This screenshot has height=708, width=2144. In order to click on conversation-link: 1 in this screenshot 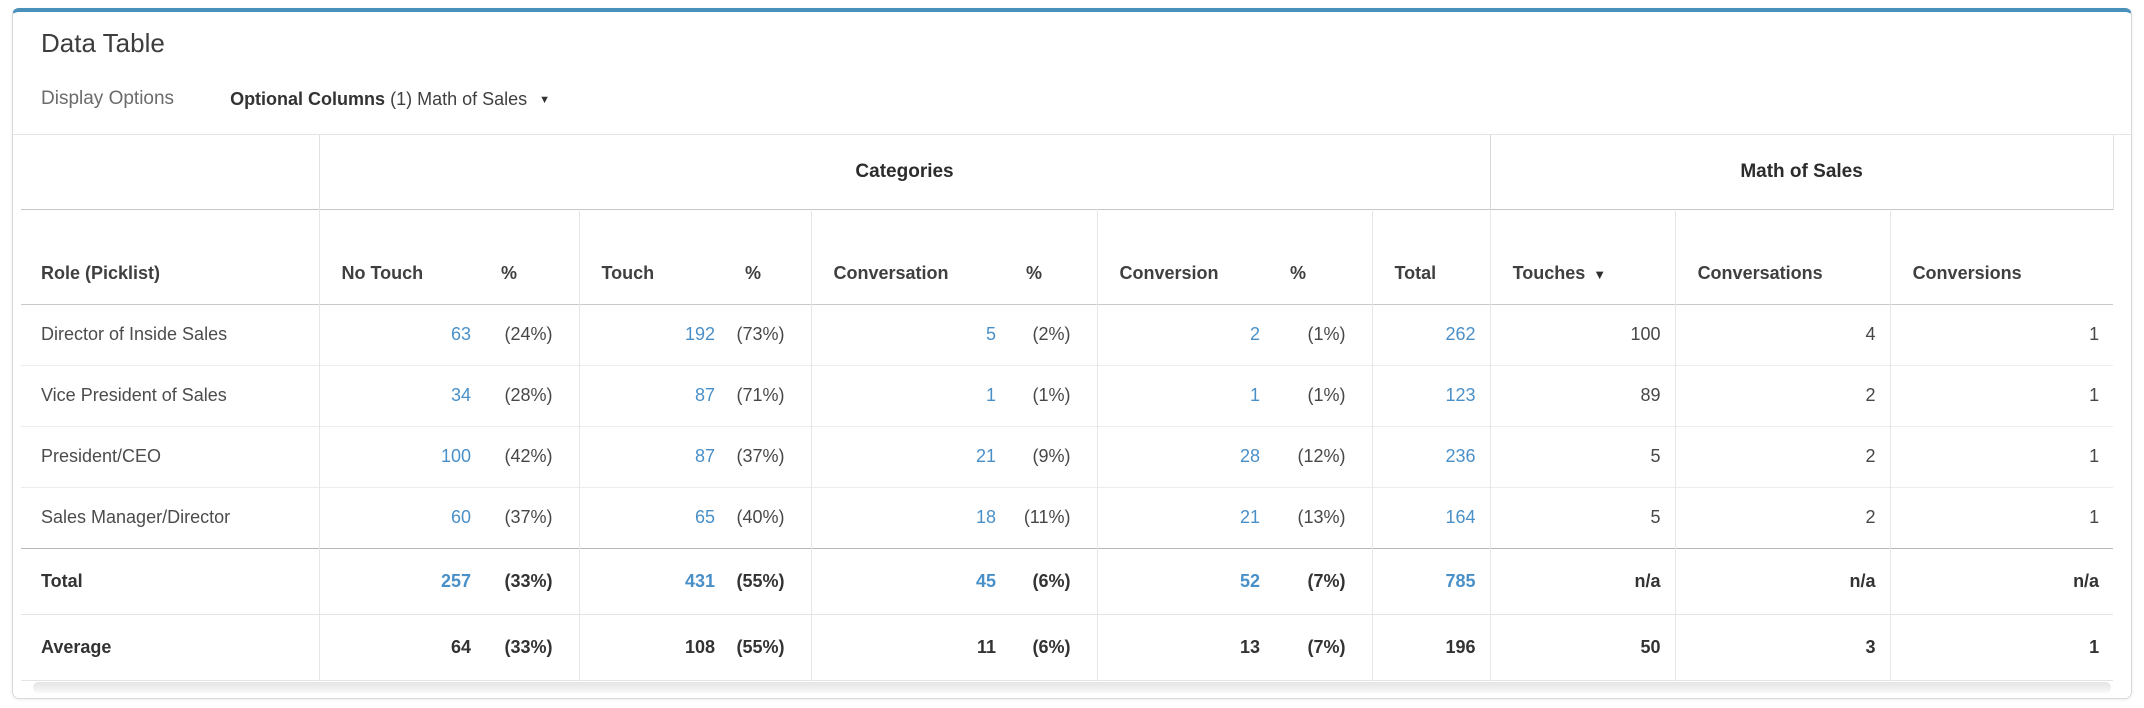, I will do `click(990, 395)`.